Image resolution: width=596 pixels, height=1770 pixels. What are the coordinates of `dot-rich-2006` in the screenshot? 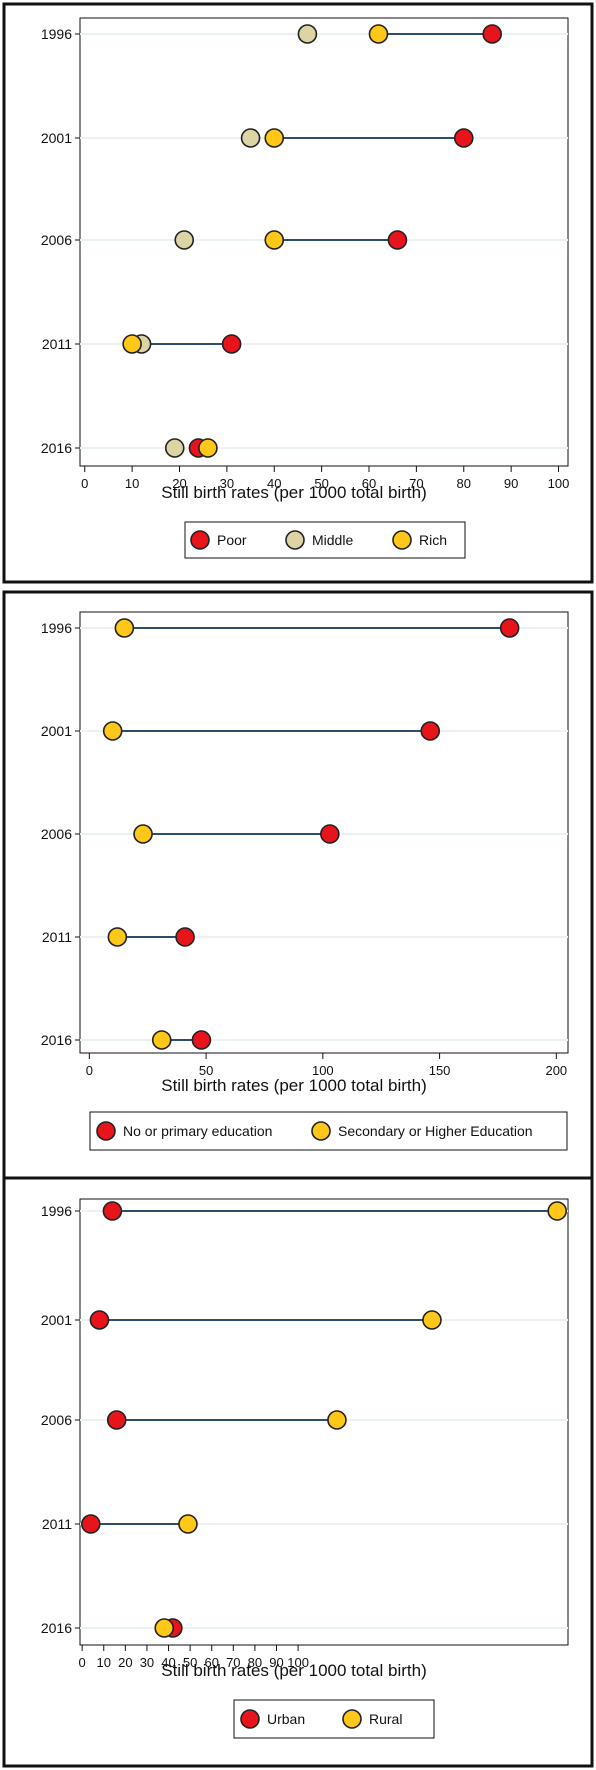 It's located at (274, 240).